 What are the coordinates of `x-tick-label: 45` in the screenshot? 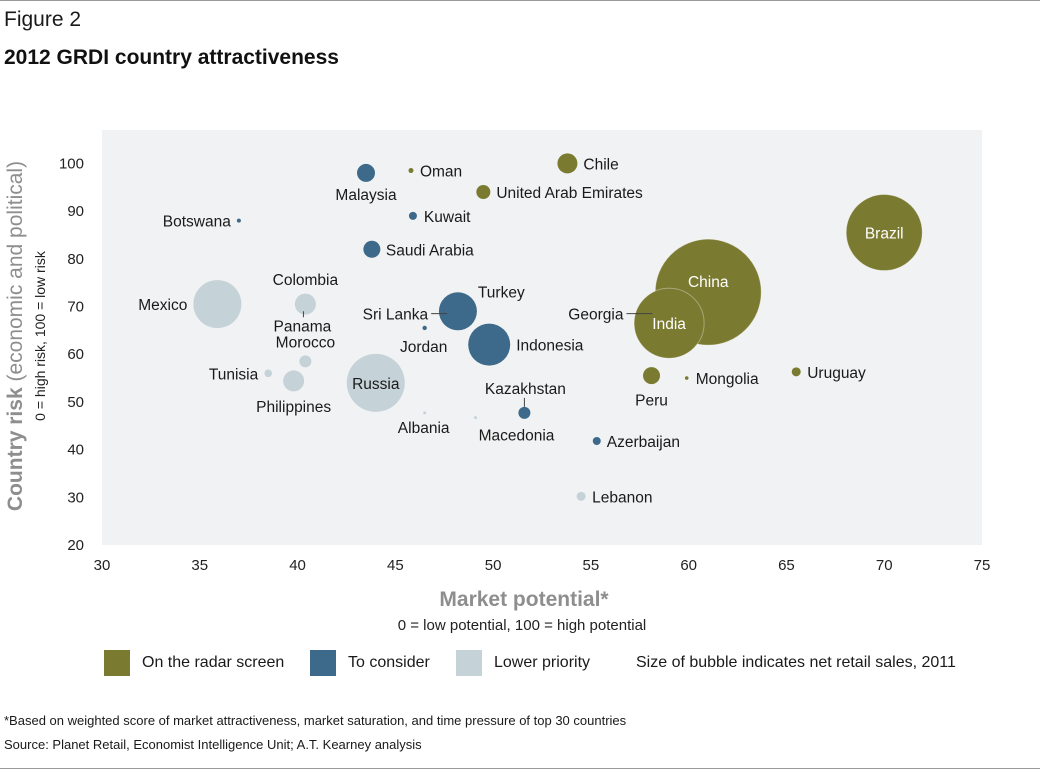 It's located at (395, 565).